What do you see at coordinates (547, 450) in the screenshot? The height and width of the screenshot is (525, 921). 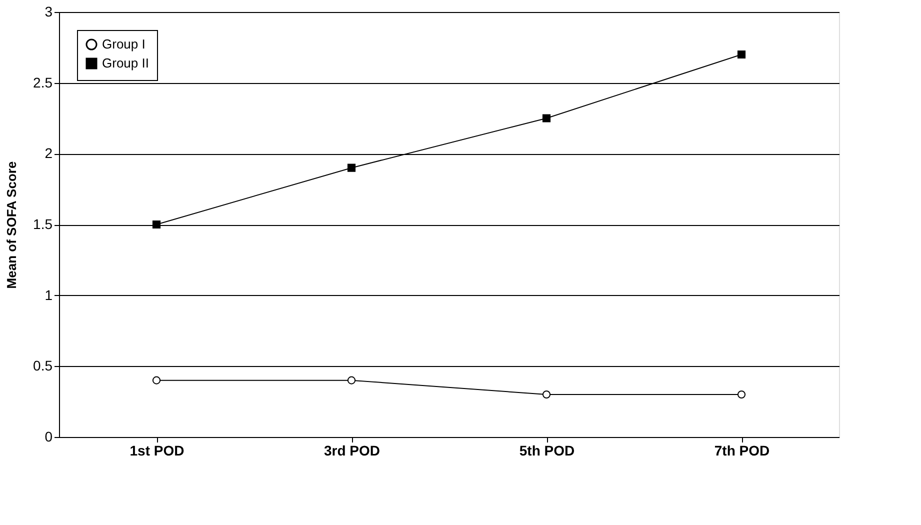 I see `x-tick-label: 5th POD` at bounding box center [547, 450].